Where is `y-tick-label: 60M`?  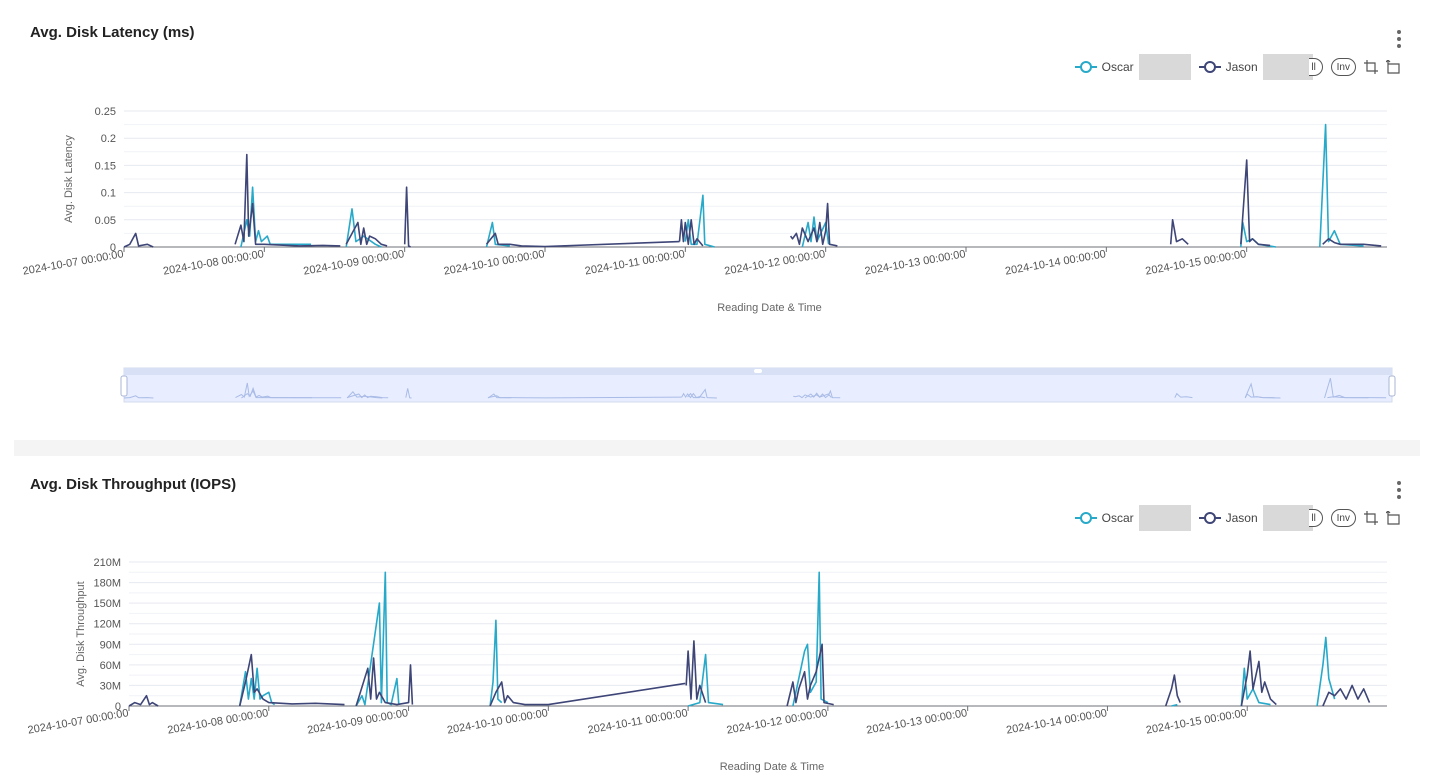 y-tick-label: 60M is located at coordinates (110, 666).